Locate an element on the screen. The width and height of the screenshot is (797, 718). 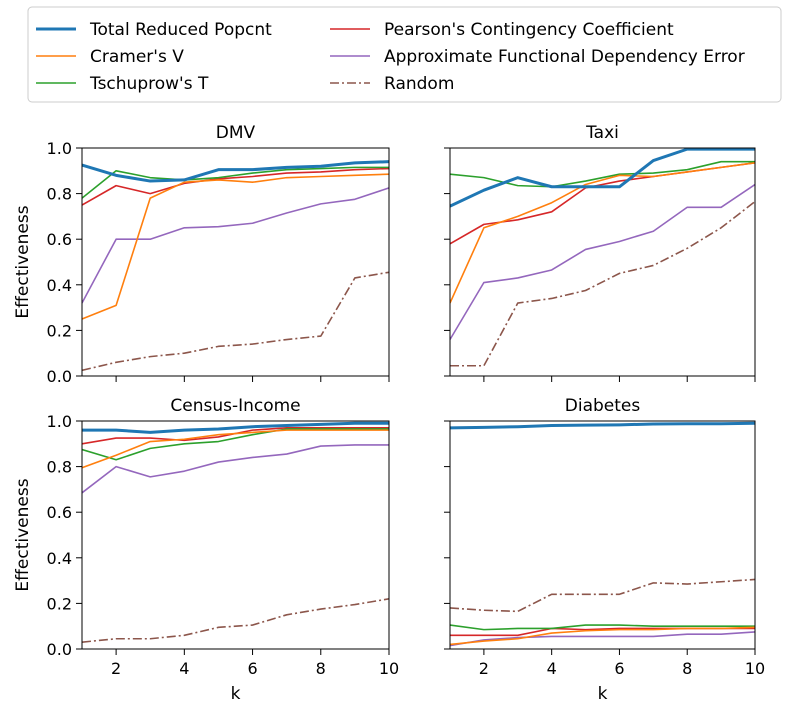
legend-frame is located at coordinates (404, 54).